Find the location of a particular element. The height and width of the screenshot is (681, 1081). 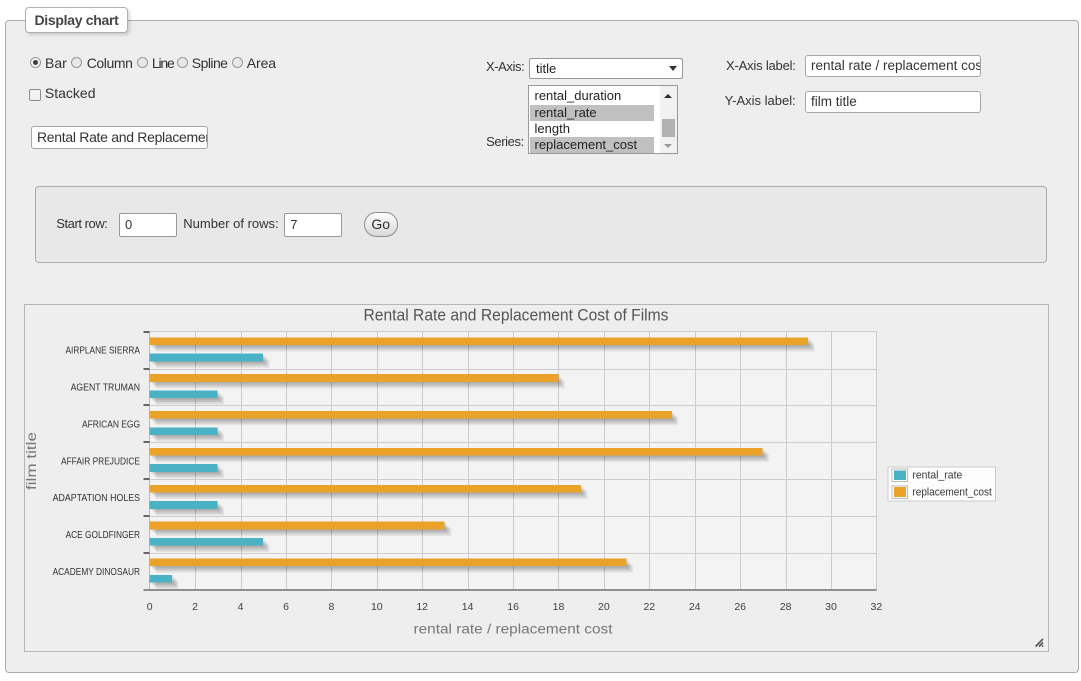

svg-text: 2 is located at coordinates (195, 607).